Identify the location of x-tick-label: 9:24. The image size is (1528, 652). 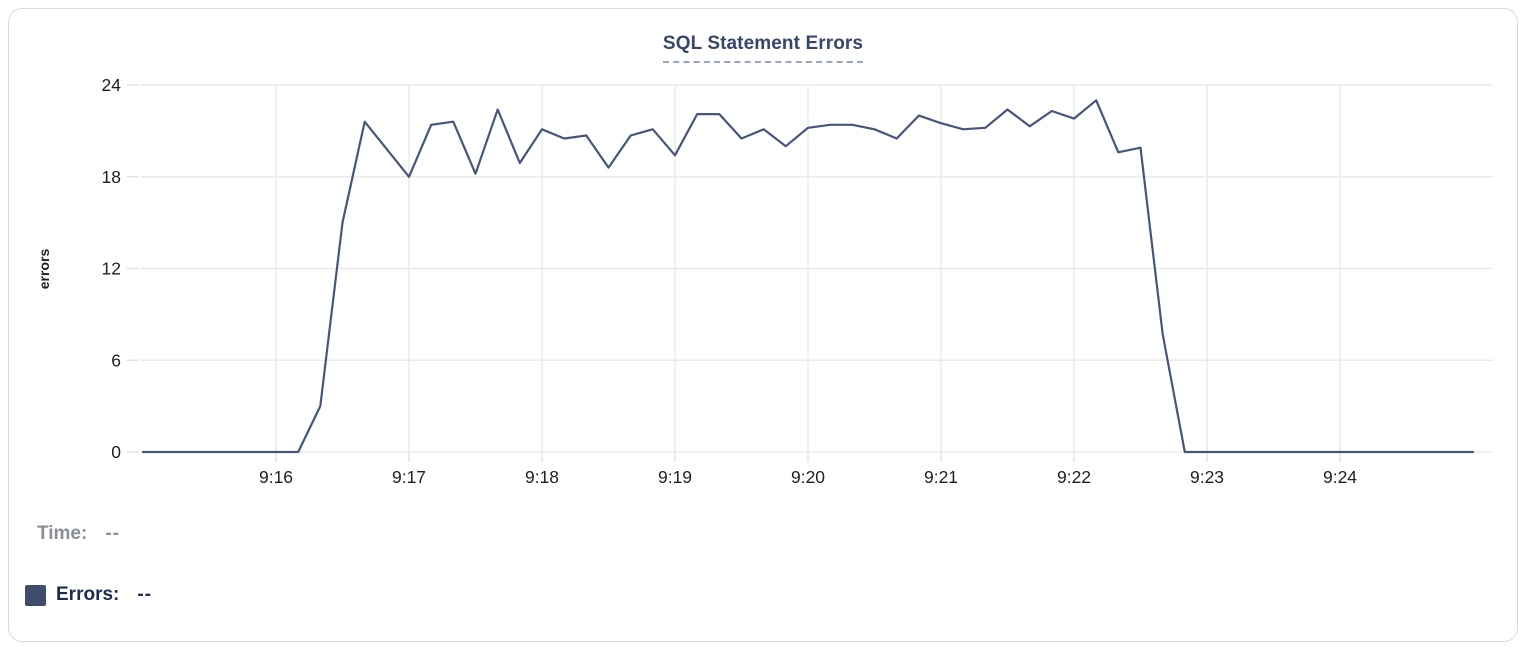
(1340, 477).